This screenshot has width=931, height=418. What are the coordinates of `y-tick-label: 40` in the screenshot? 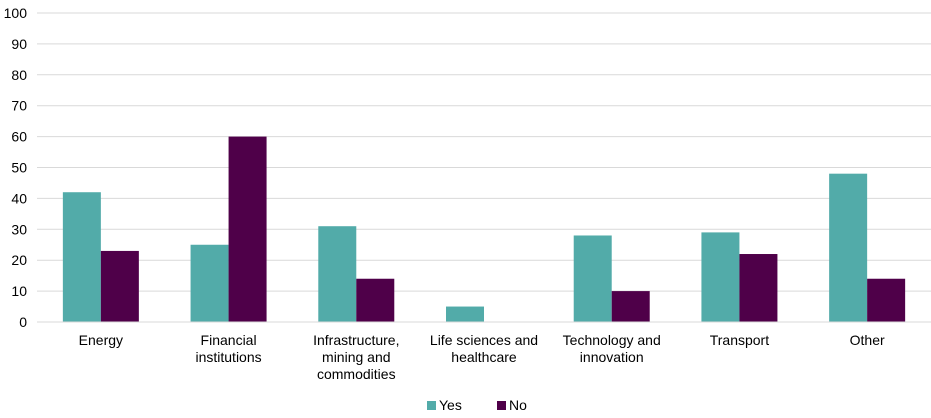 It's located at (19, 198).